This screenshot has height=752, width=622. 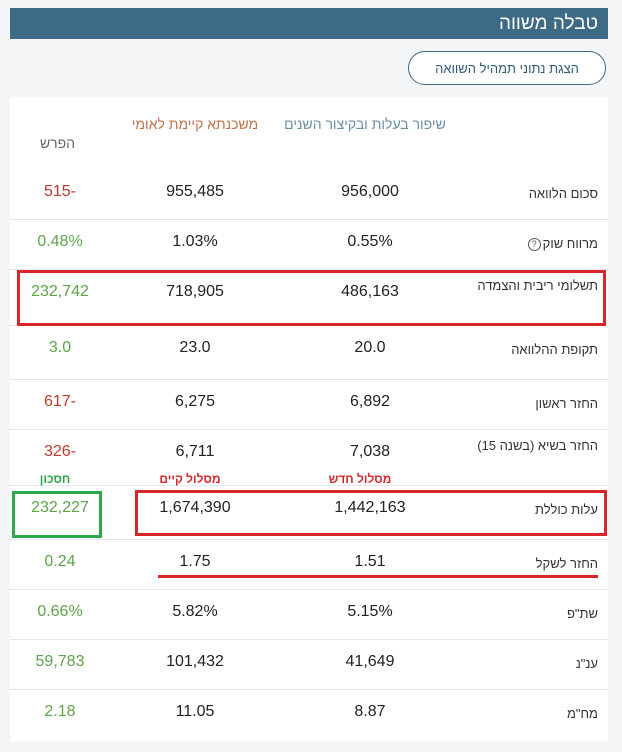 What do you see at coordinates (60, 241) in the screenshot?
I see `cell-diff: 0.48%` at bounding box center [60, 241].